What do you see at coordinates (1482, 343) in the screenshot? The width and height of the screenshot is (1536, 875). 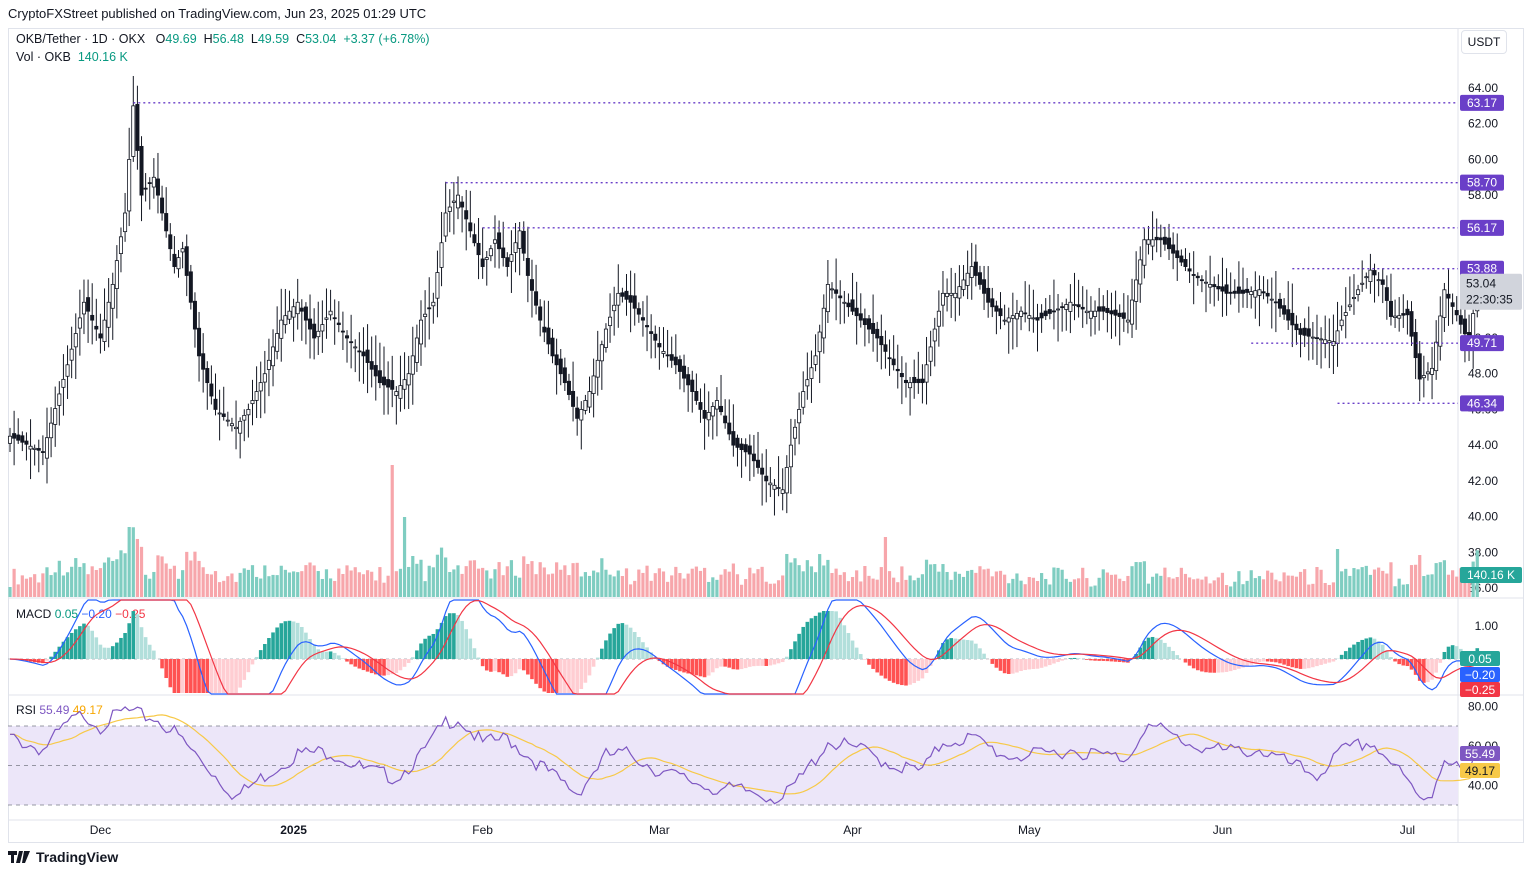 I see `level-badge-label: 49.71` at bounding box center [1482, 343].